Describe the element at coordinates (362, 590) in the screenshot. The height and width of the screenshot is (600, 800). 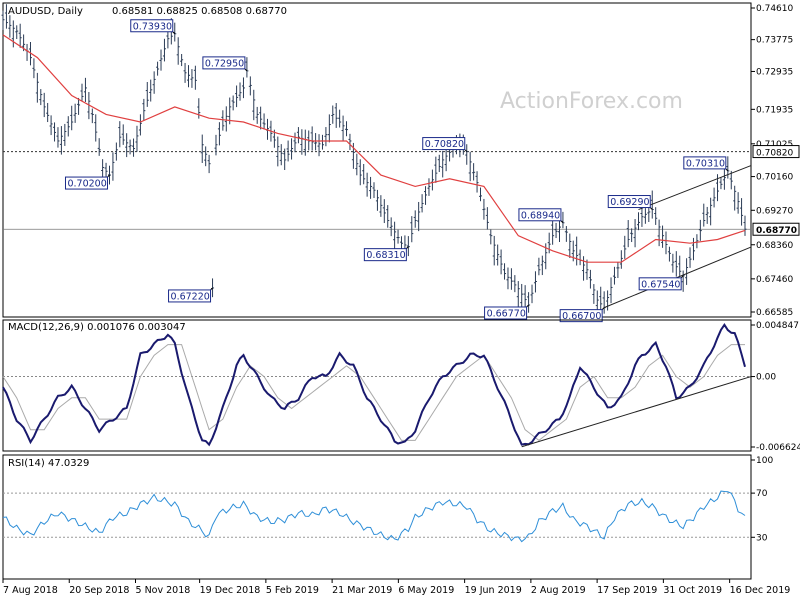
I see `x-tick-label: 21 Mar 2019` at that location.